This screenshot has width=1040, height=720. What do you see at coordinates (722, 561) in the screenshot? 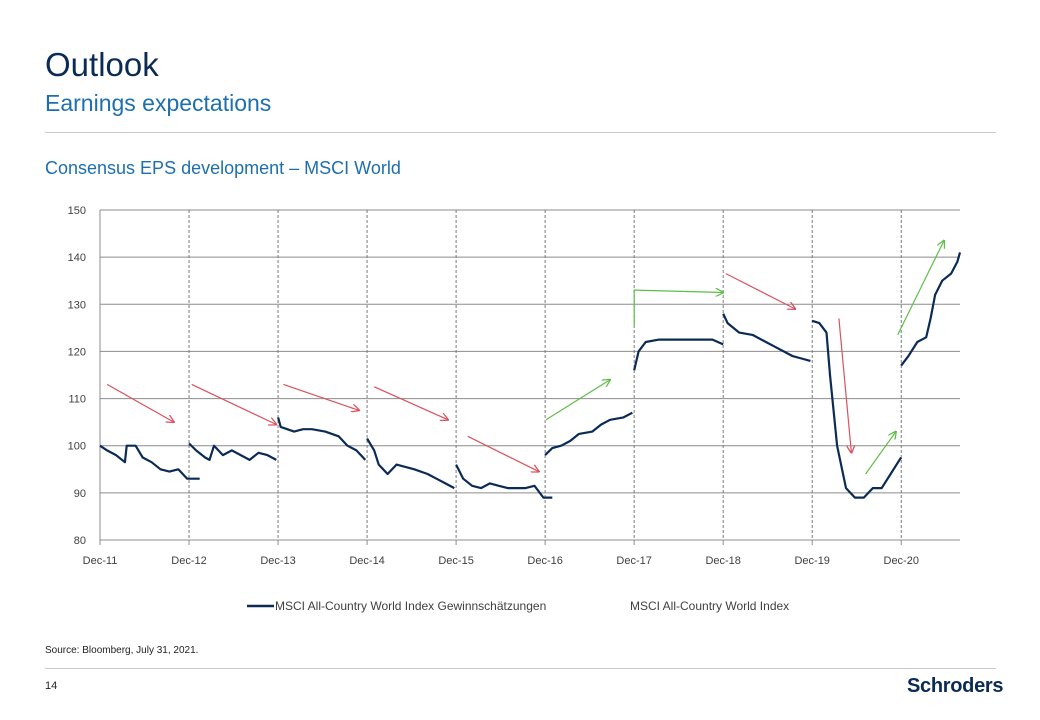
I see `x-tick-label-Dec-18: Dec-18` at bounding box center [722, 561].